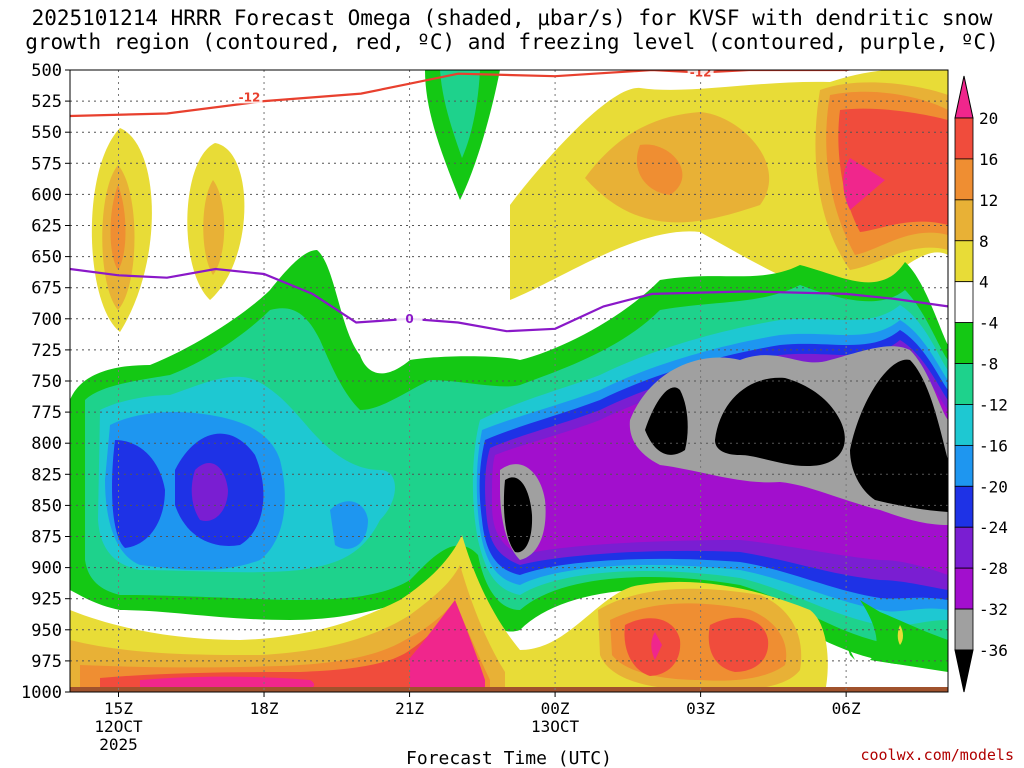 This screenshot has width=1024, height=768. What do you see at coordinates (46, 413) in the screenshot?
I see `y-tick-label: 775` at bounding box center [46, 413].